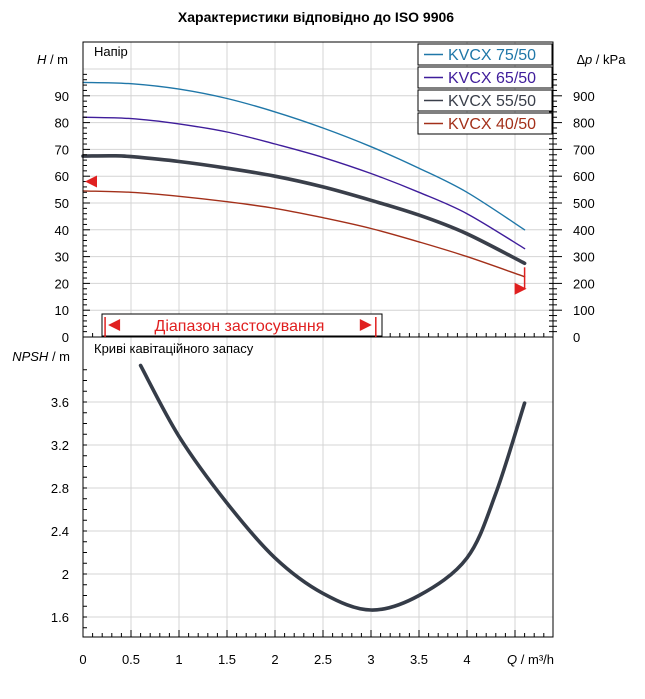 Image resolution: width=645 pixels, height=699 pixels. Describe the element at coordinates (323, 659) in the screenshot. I see `x-tick-label: 2.5` at that location.